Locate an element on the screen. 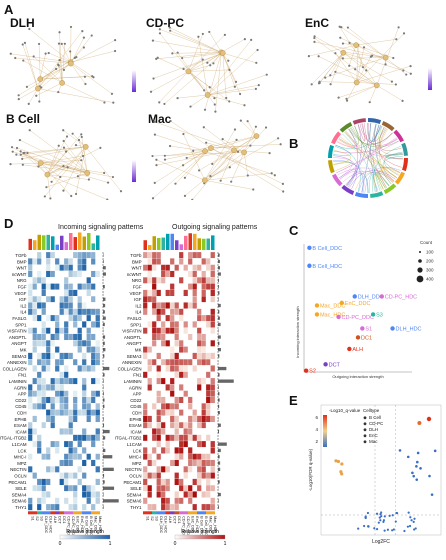  incoming-row-label: IGF is located at coordinates (23, 299).